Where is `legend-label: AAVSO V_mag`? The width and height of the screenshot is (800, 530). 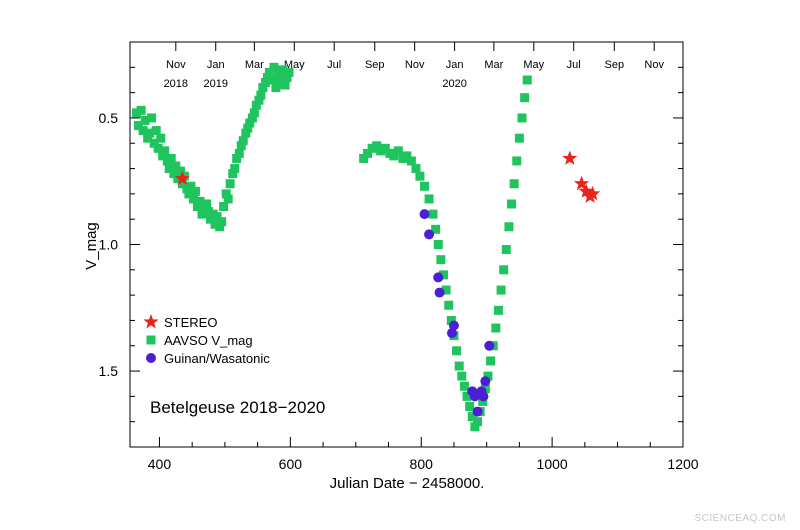 legend-label: AAVSO V_mag is located at coordinates (208, 340).